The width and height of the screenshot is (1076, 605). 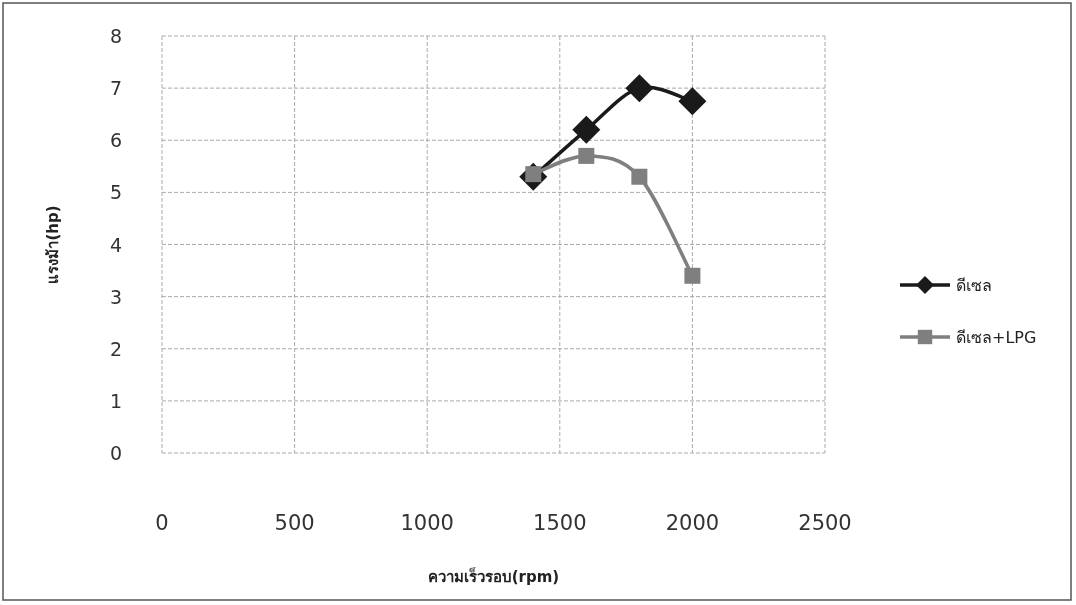 What do you see at coordinates (996, 337) in the screenshot?
I see `legend-label: ดีเซล+LPG` at bounding box center [996, 337].